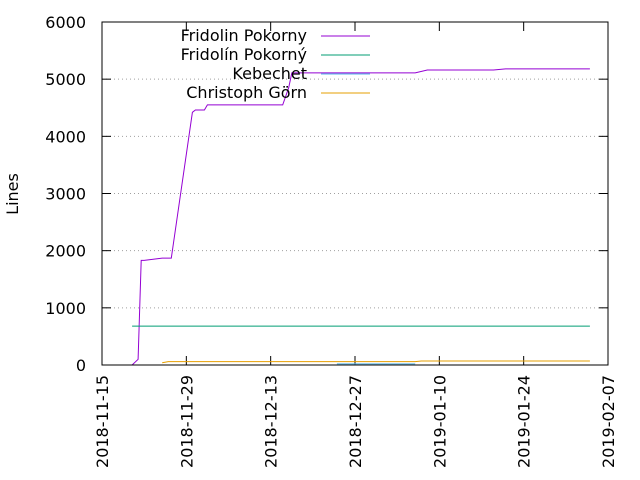 This screenshot has height=480, width=640. Describe the element at coordinates (102, 421) in the screenshot. I see `x-tick-label: 2018-11-15` at that location.